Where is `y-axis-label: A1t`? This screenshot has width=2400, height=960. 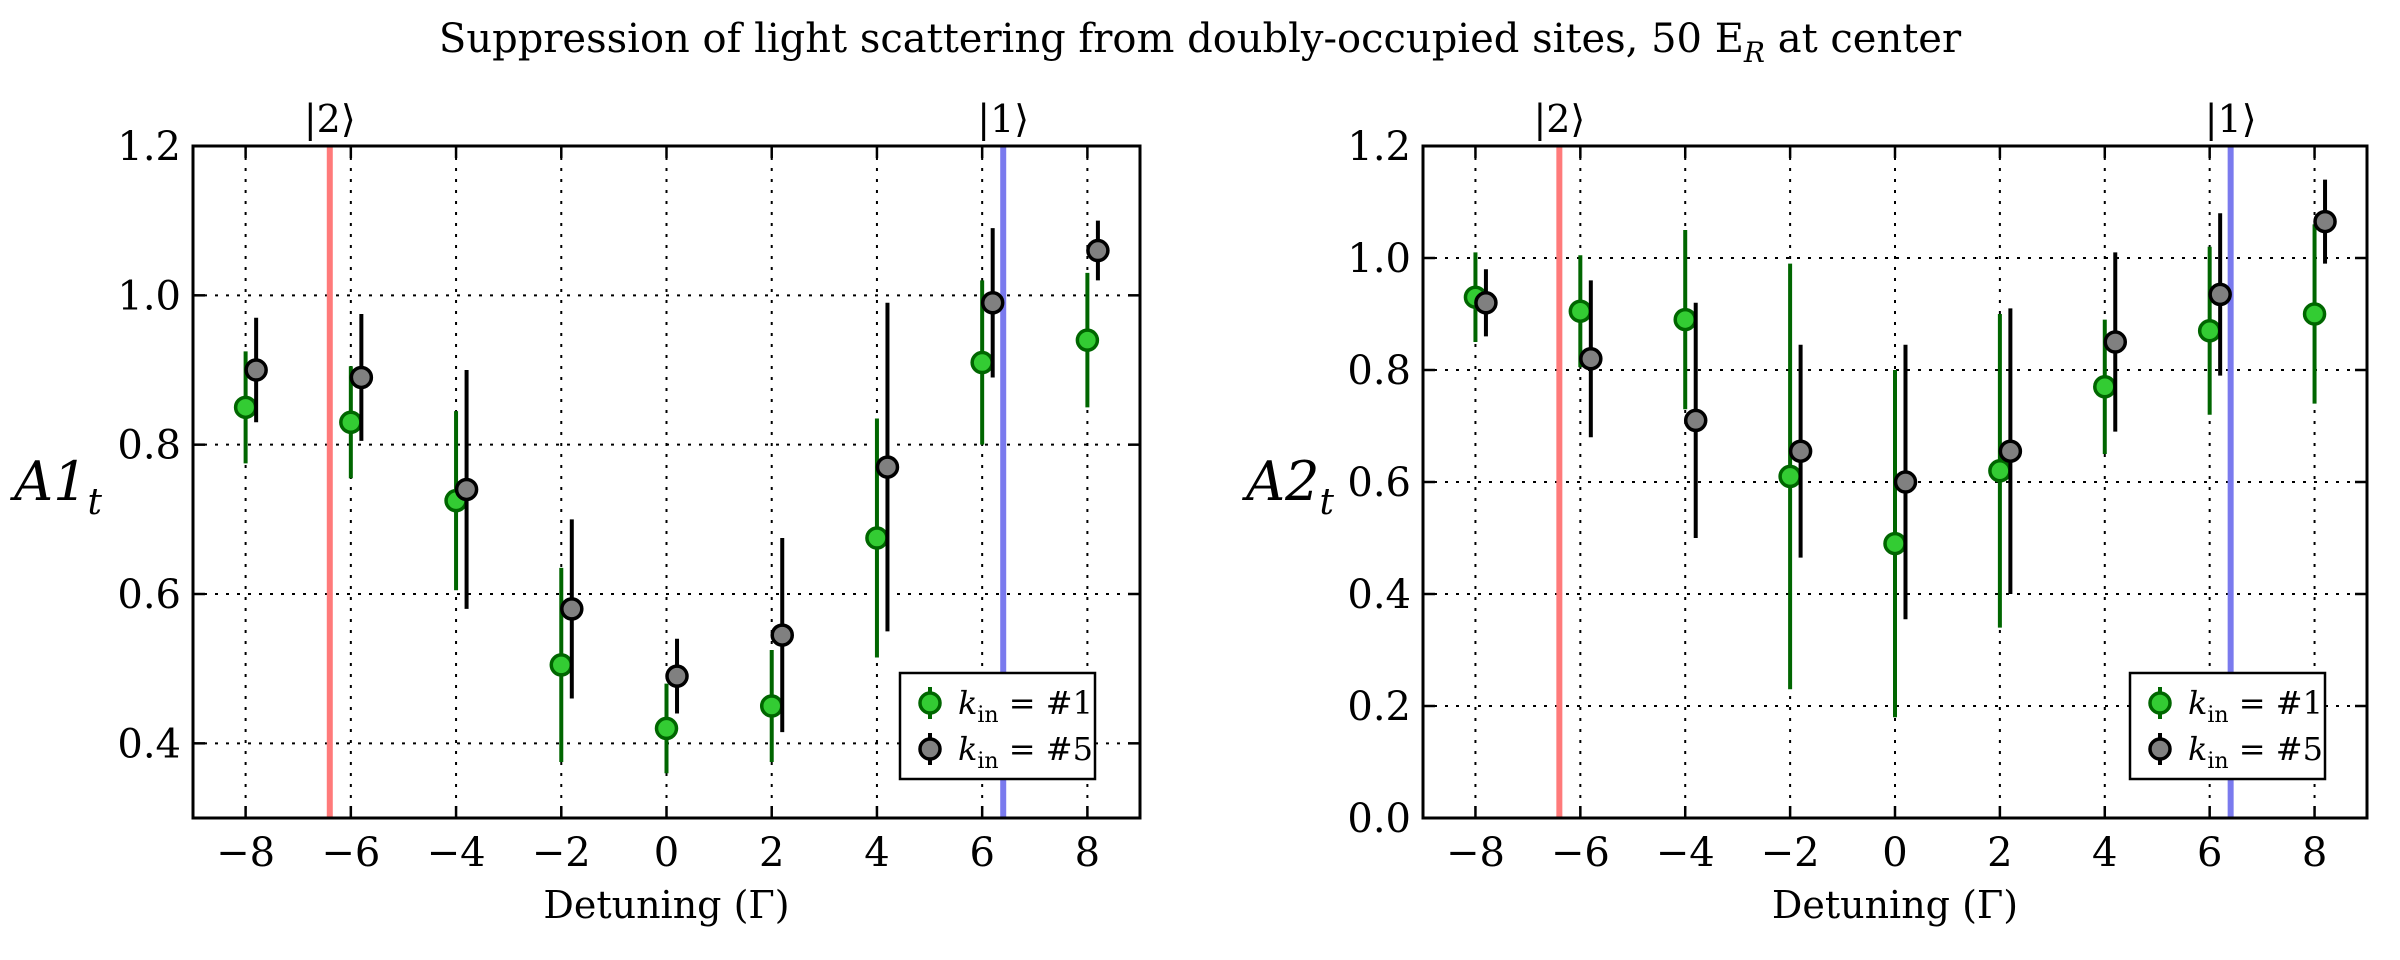 y-axis-label: A1t is located at coordinates (55, 486).